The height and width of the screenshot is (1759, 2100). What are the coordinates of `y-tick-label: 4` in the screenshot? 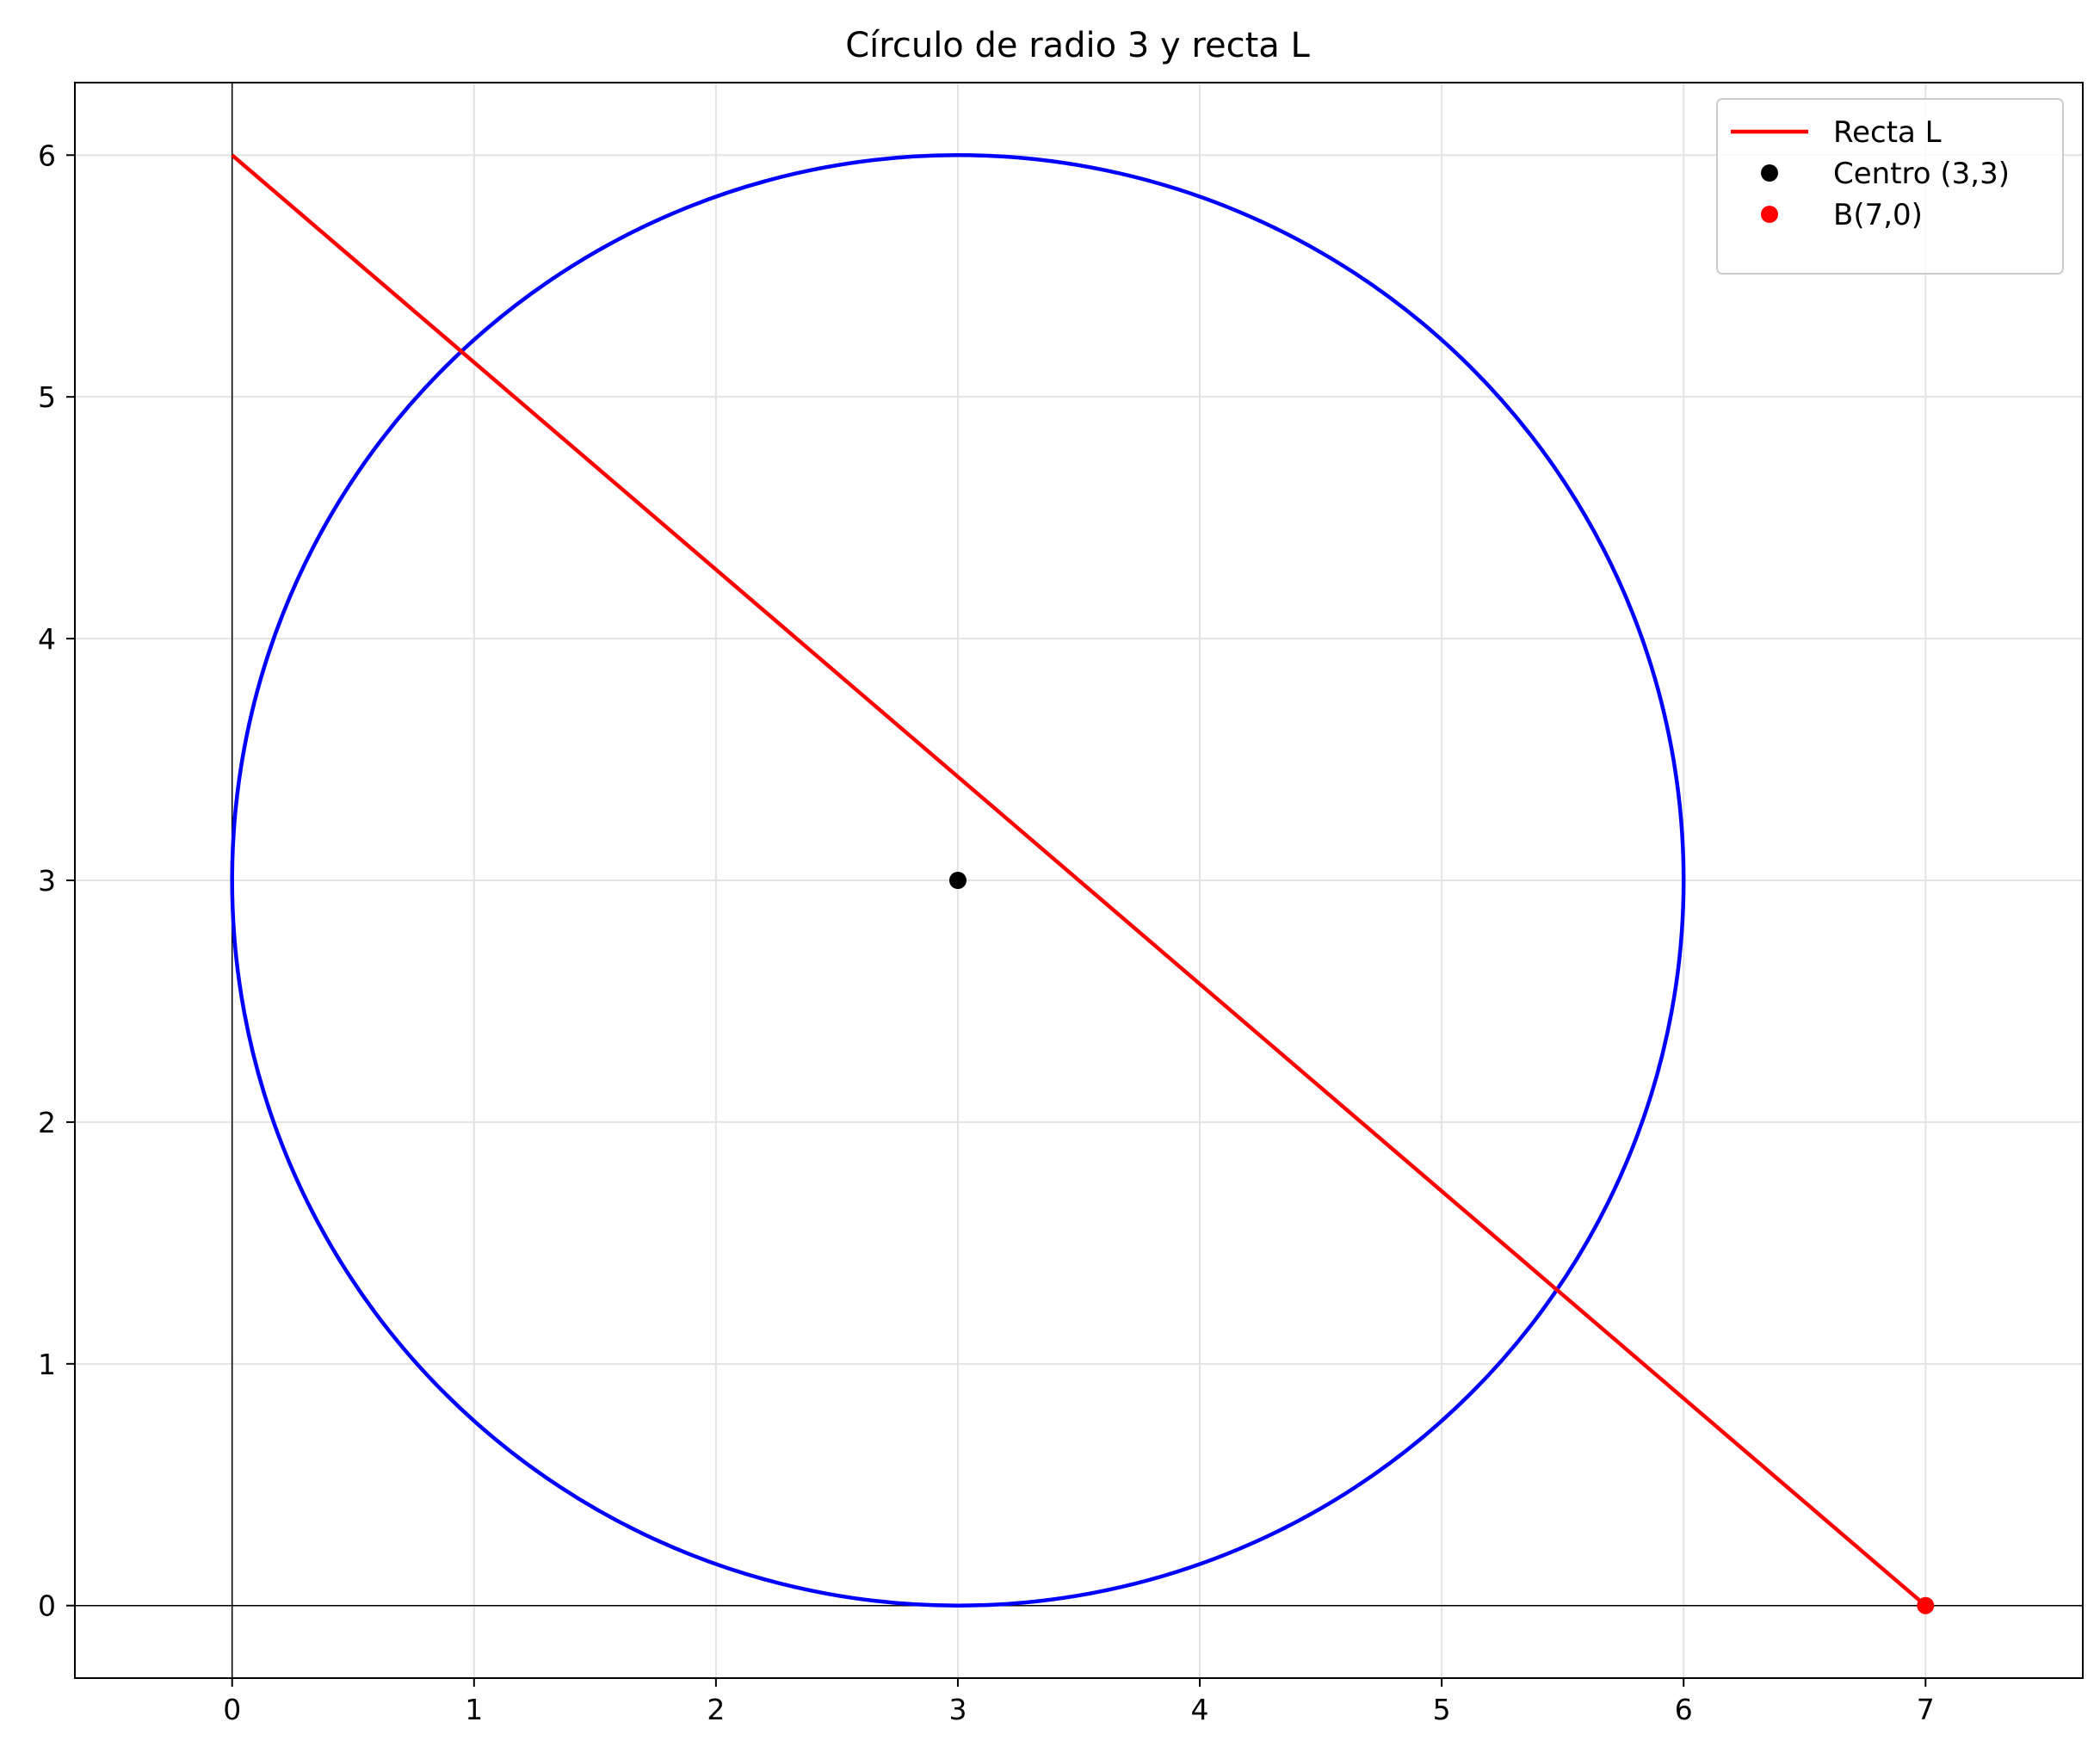 It's located at (47, 639).